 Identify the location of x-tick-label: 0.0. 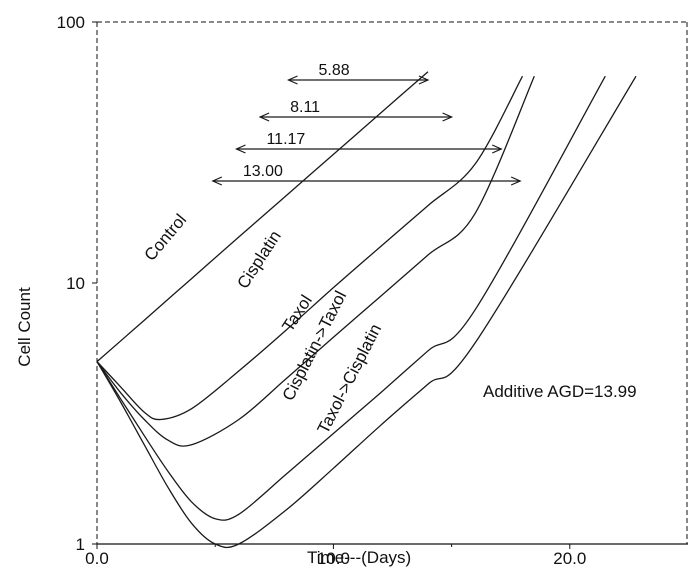
(97, 558).